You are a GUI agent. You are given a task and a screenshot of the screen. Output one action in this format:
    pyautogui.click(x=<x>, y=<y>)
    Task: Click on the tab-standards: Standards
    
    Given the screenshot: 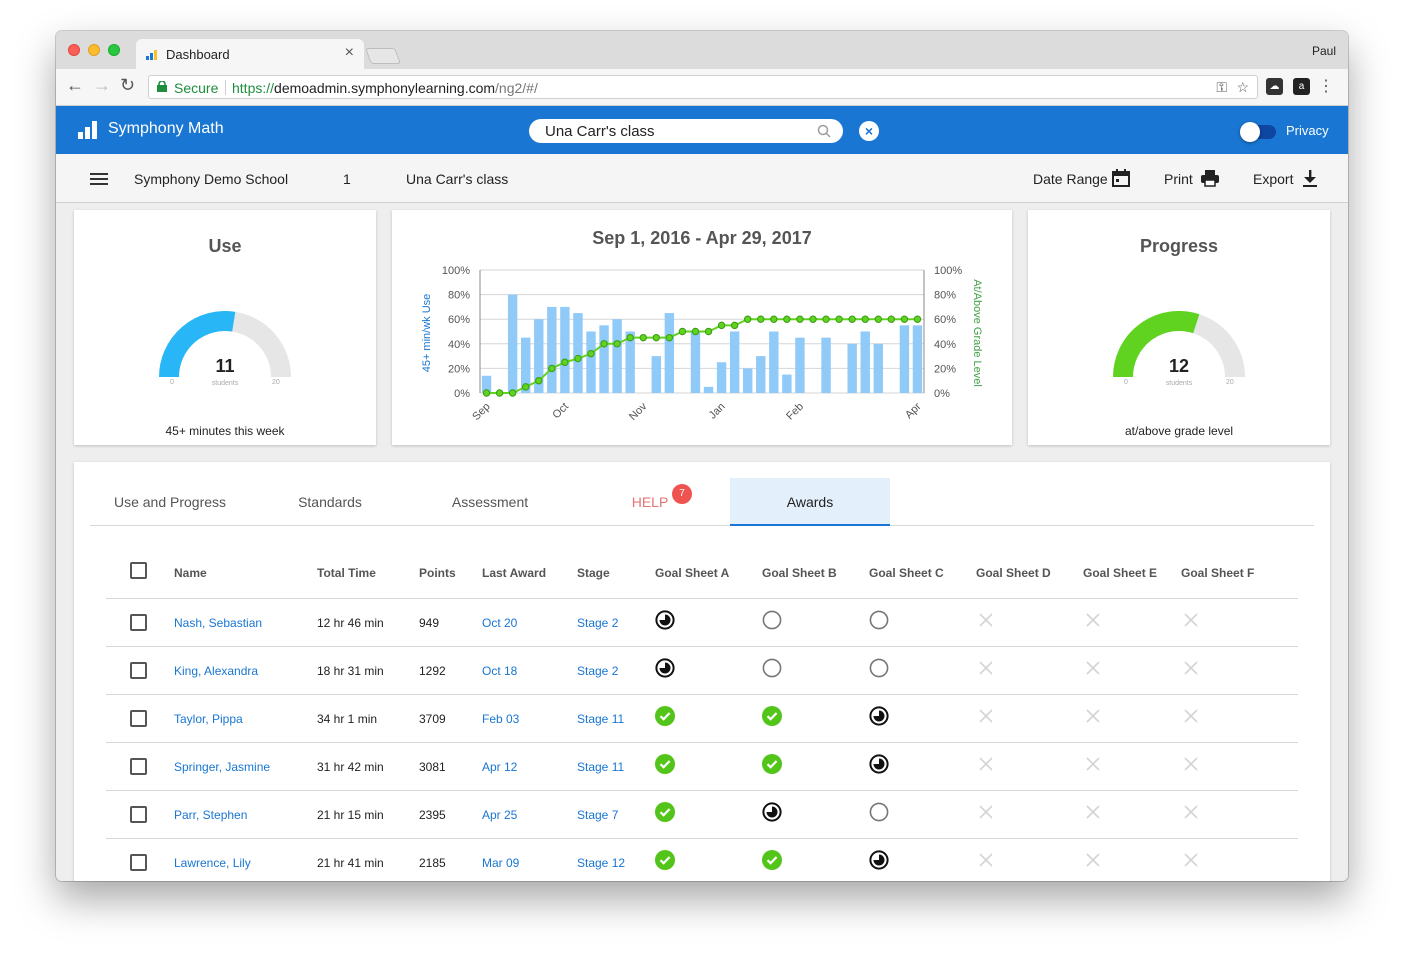 What is the action you would take?
    pyautogui.click(x=330, y=502)
    